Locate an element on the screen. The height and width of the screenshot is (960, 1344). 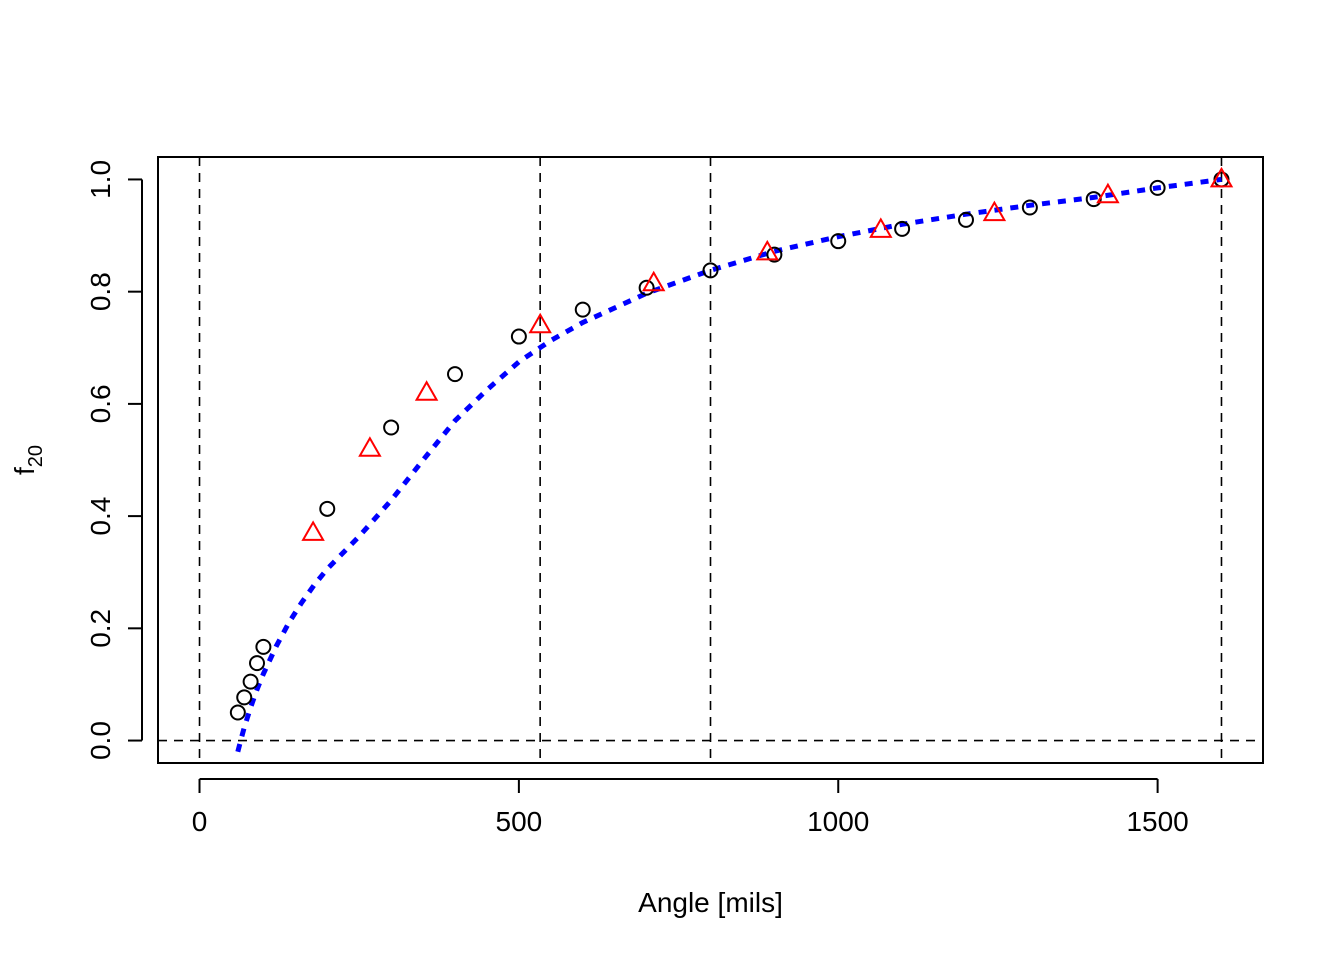
y-tick-label: 0.6 is located at coordinates (100, 403).